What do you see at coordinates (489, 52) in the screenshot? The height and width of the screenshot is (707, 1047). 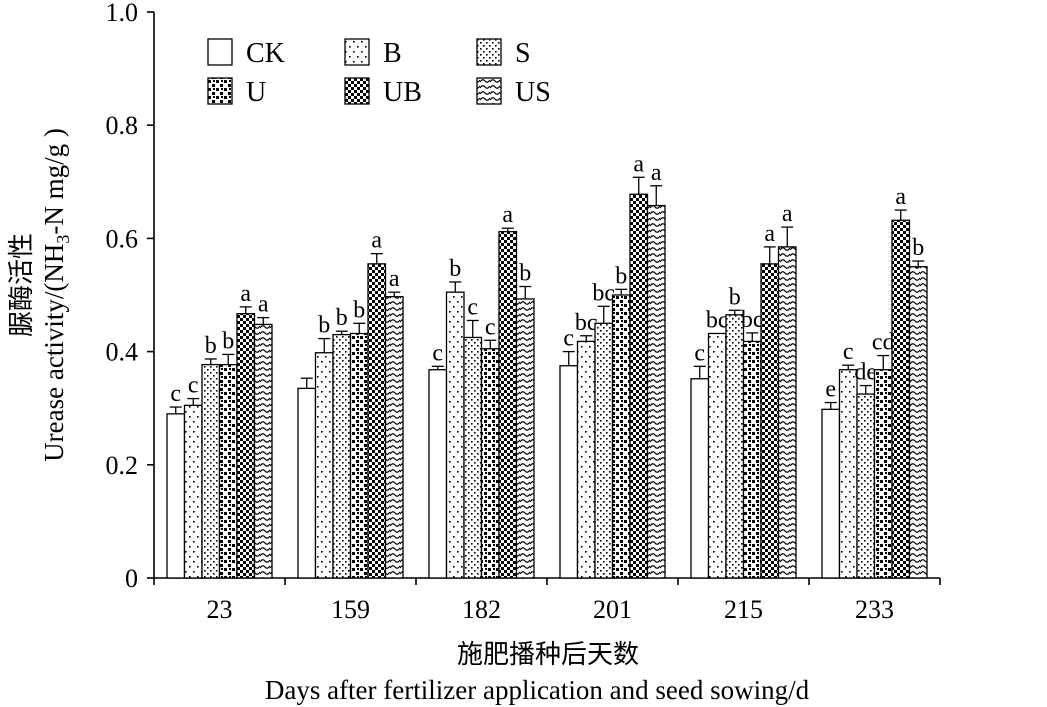 I see `legend-swatch-S` at bounding box center [489, 52].